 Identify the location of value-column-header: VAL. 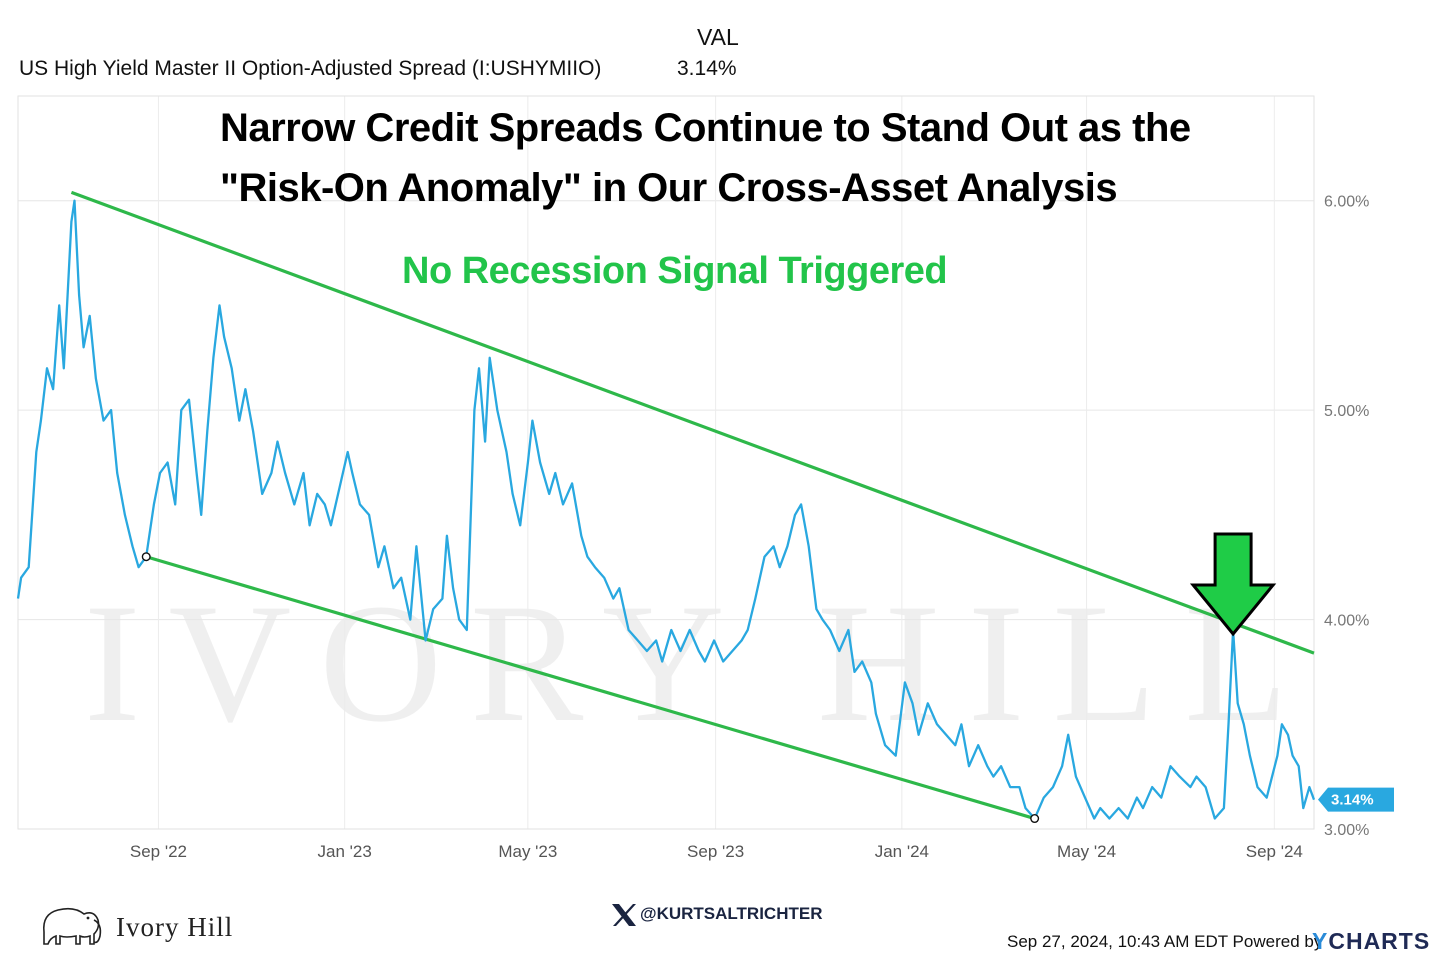
(718, 37).